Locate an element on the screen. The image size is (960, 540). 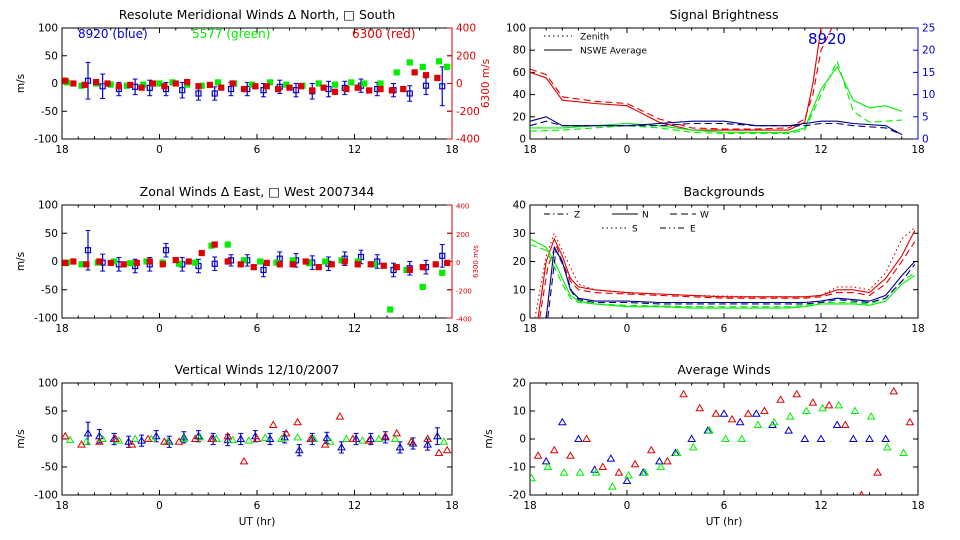
data-layer is located at coordinates (257, 438).